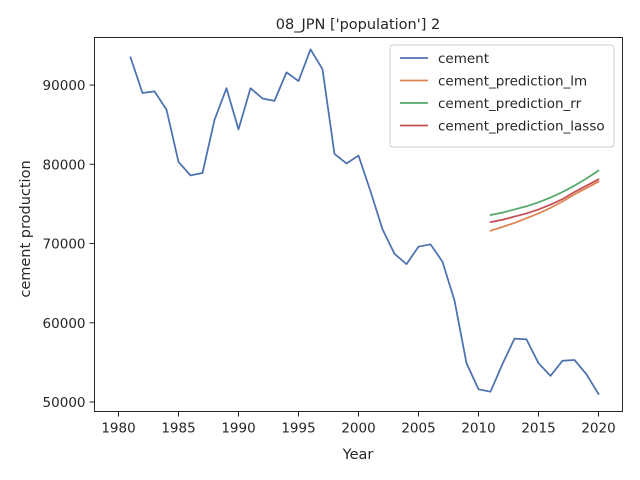 The height and width of the screenshot is (480, 640). I want to click on y-tick-label: 60000, so click(64, 324).